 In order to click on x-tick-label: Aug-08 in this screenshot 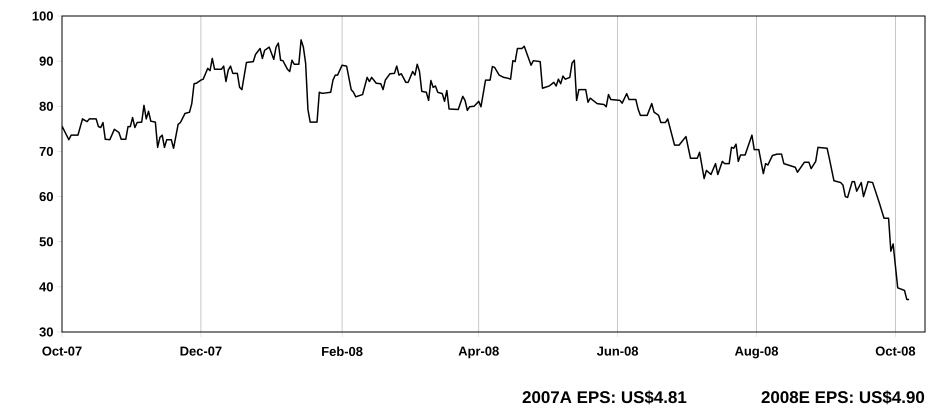, I will do `click(756, 352)`.